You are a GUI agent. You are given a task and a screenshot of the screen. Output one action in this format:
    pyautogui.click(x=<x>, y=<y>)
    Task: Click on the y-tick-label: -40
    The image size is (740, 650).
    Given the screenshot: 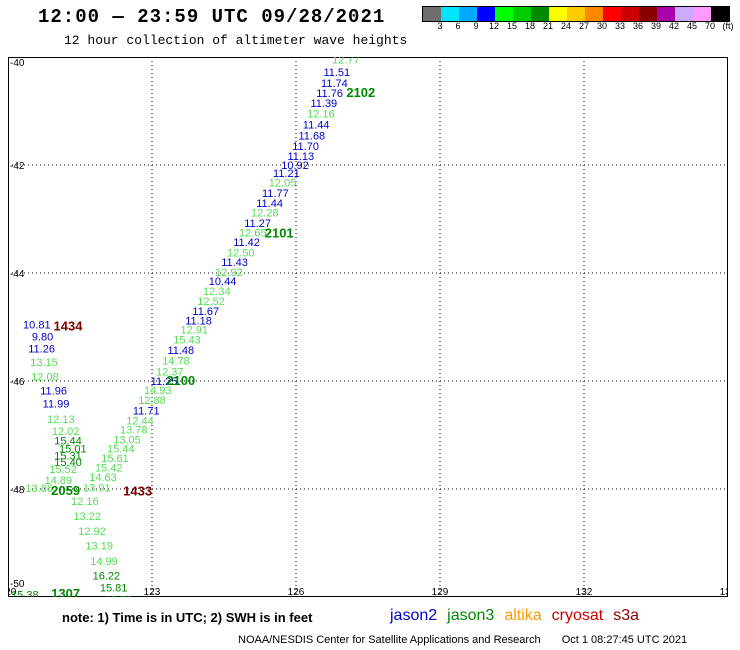 What is the action you would take?
    pyautogui.click(x=17, y=63)
    